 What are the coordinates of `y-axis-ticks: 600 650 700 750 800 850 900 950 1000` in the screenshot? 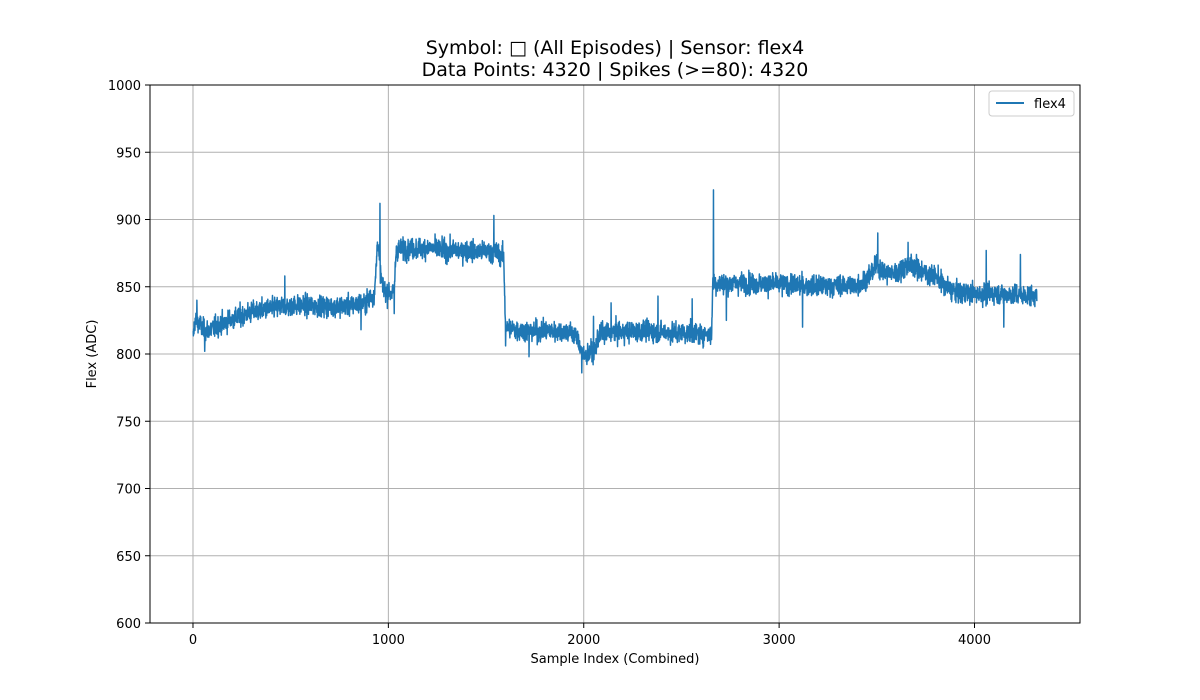 It's located at (129, 355).